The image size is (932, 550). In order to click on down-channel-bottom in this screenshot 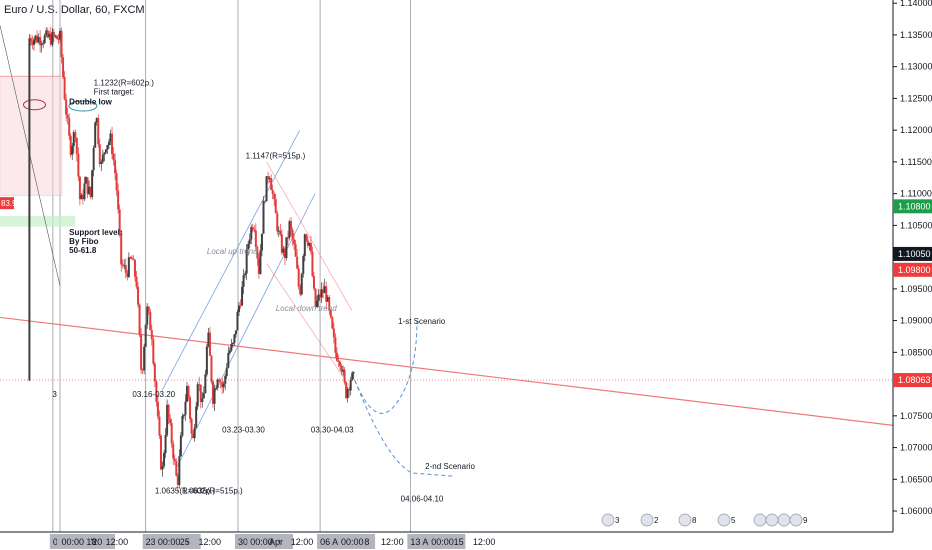, I will do `click(309, 327)`.